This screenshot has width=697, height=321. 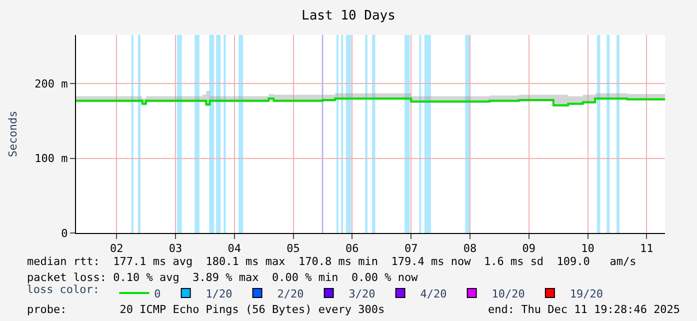 I want to click on x-tick-label: 07, so click(x=411, y=249).